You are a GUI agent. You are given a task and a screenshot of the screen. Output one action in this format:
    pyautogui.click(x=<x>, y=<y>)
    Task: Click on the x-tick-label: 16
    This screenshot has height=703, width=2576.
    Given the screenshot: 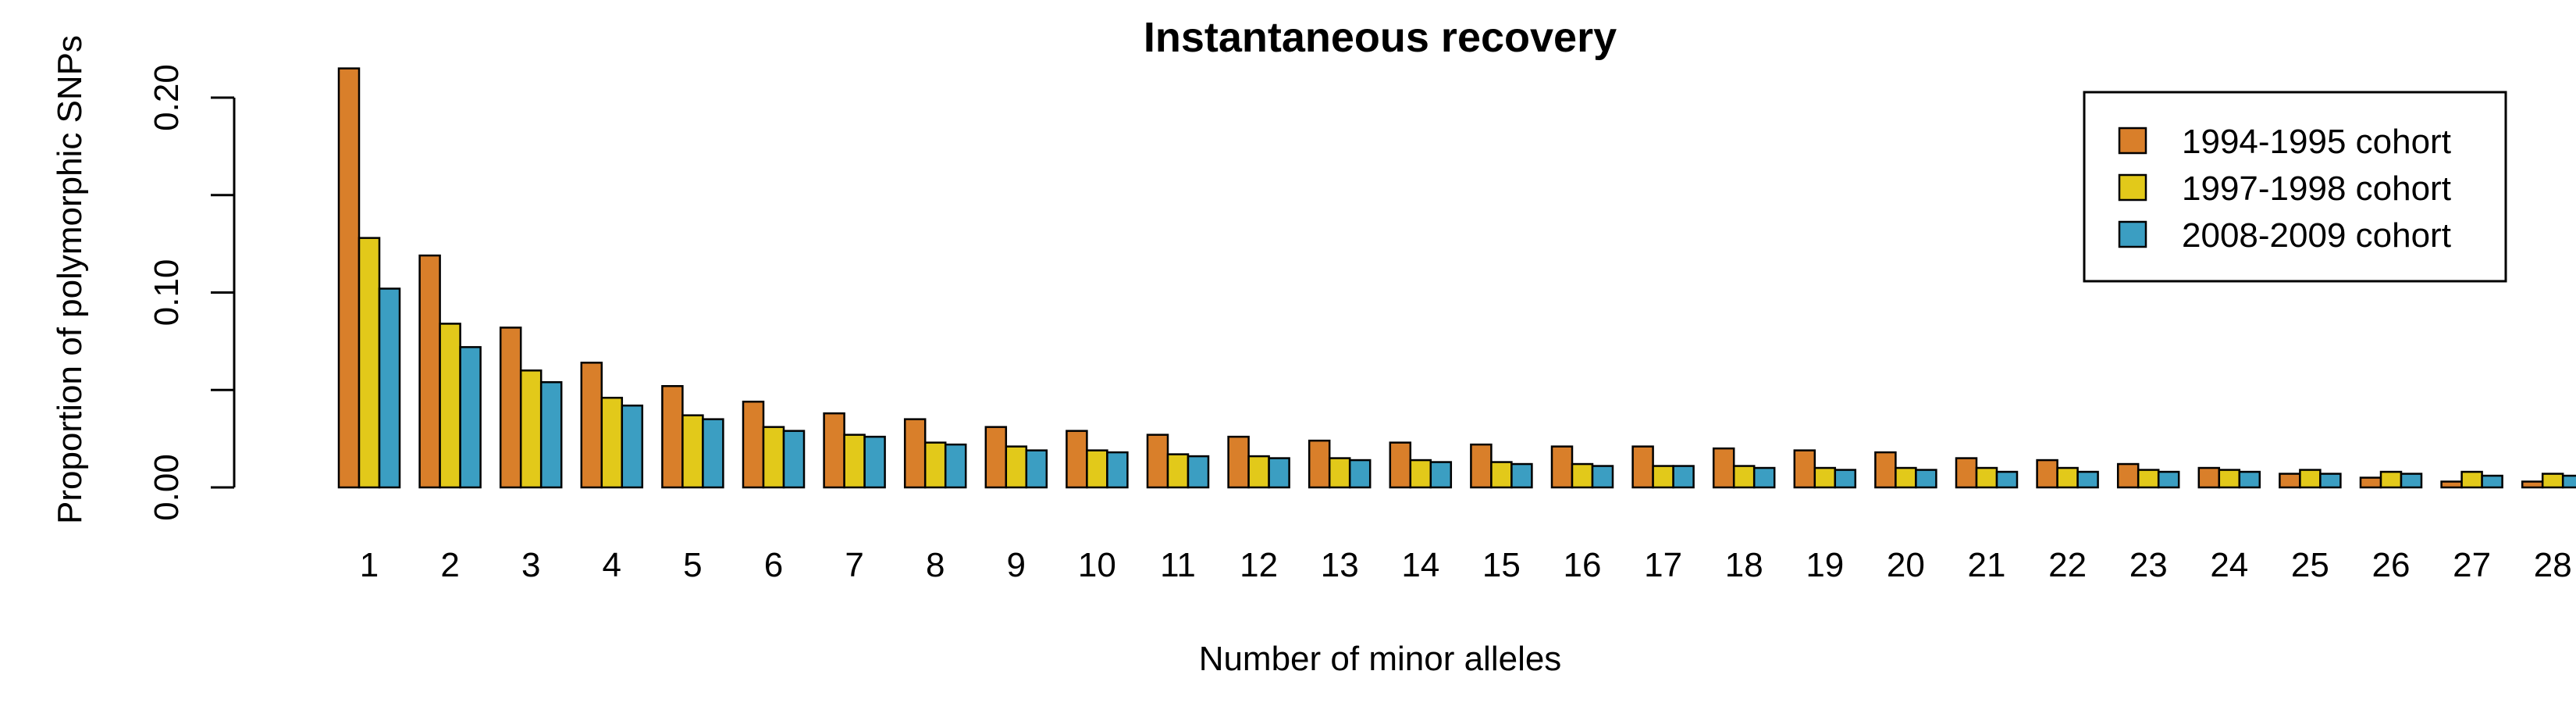 What is the action you would take?
    pyautogui.click(x=1583, y=565)
    